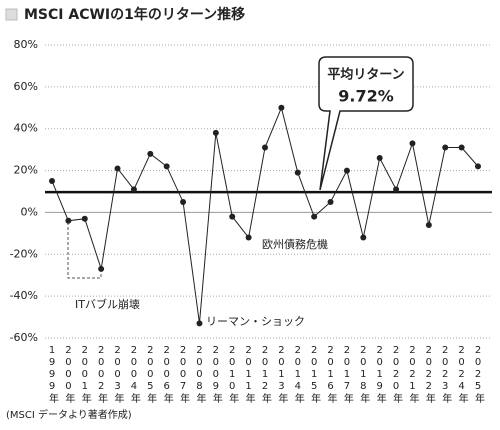  What do you see at coordinates (11, 14) in the screenshot?
I see `title-icon` at bounding box center [11, 14].